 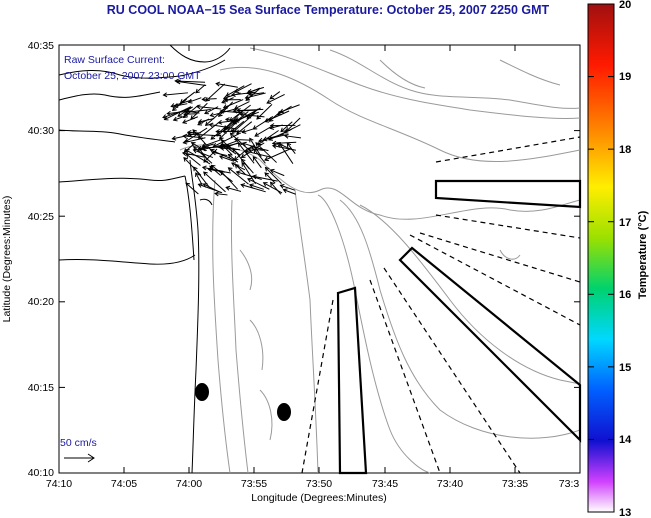 What do you see at coordinates (515, 484) in the screenshot?
I see `x-tick-label: 73:35` at bounding box center [515, 484].